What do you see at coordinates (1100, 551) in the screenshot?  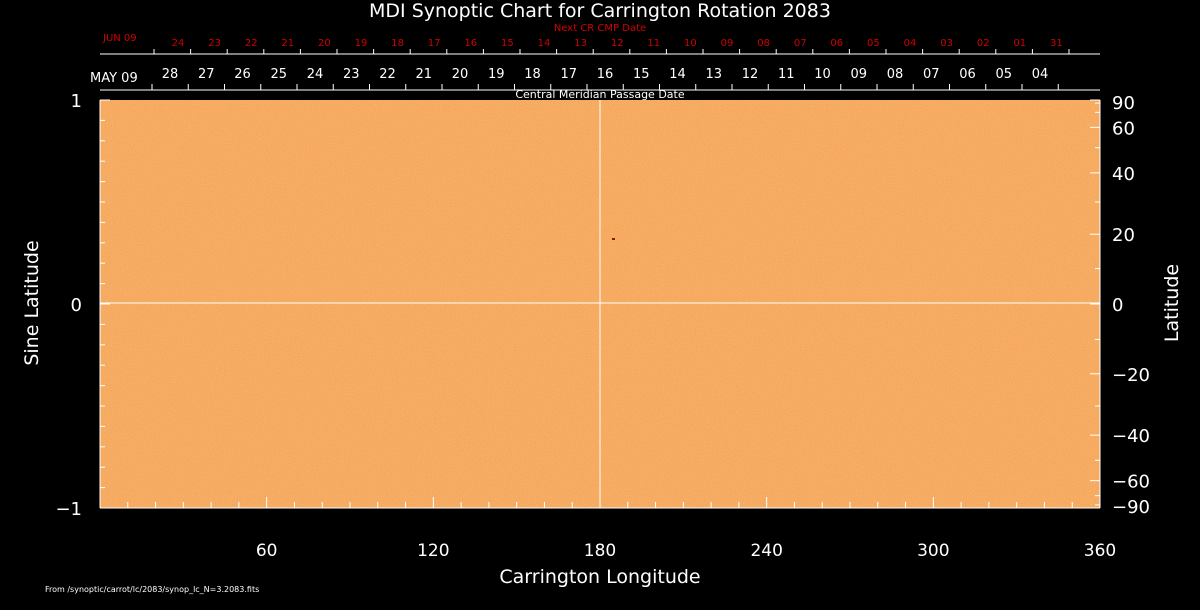 I see `x-tick-label: 360` at bounding box center [1100, 551].